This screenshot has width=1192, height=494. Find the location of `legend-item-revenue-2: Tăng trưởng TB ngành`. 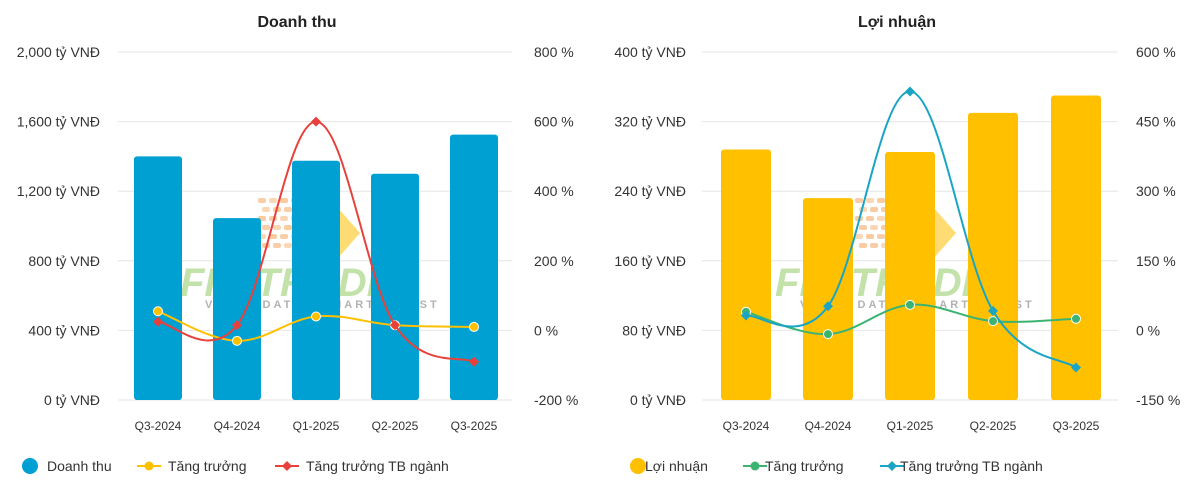

legend-item-revenue-2: Tăng trưởng TB ngành is located at coordinates (362, 466).